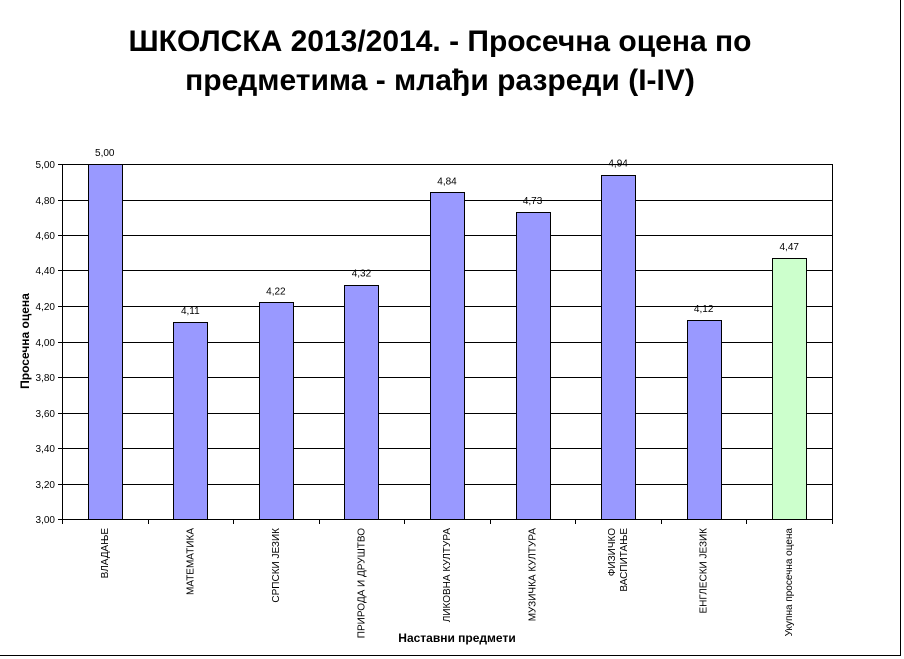 This screenshot has width=904, height=659. Describe the element at coordinates (46, 201) in the screenshot. I see `y-tick-label: 4,80` at that location.